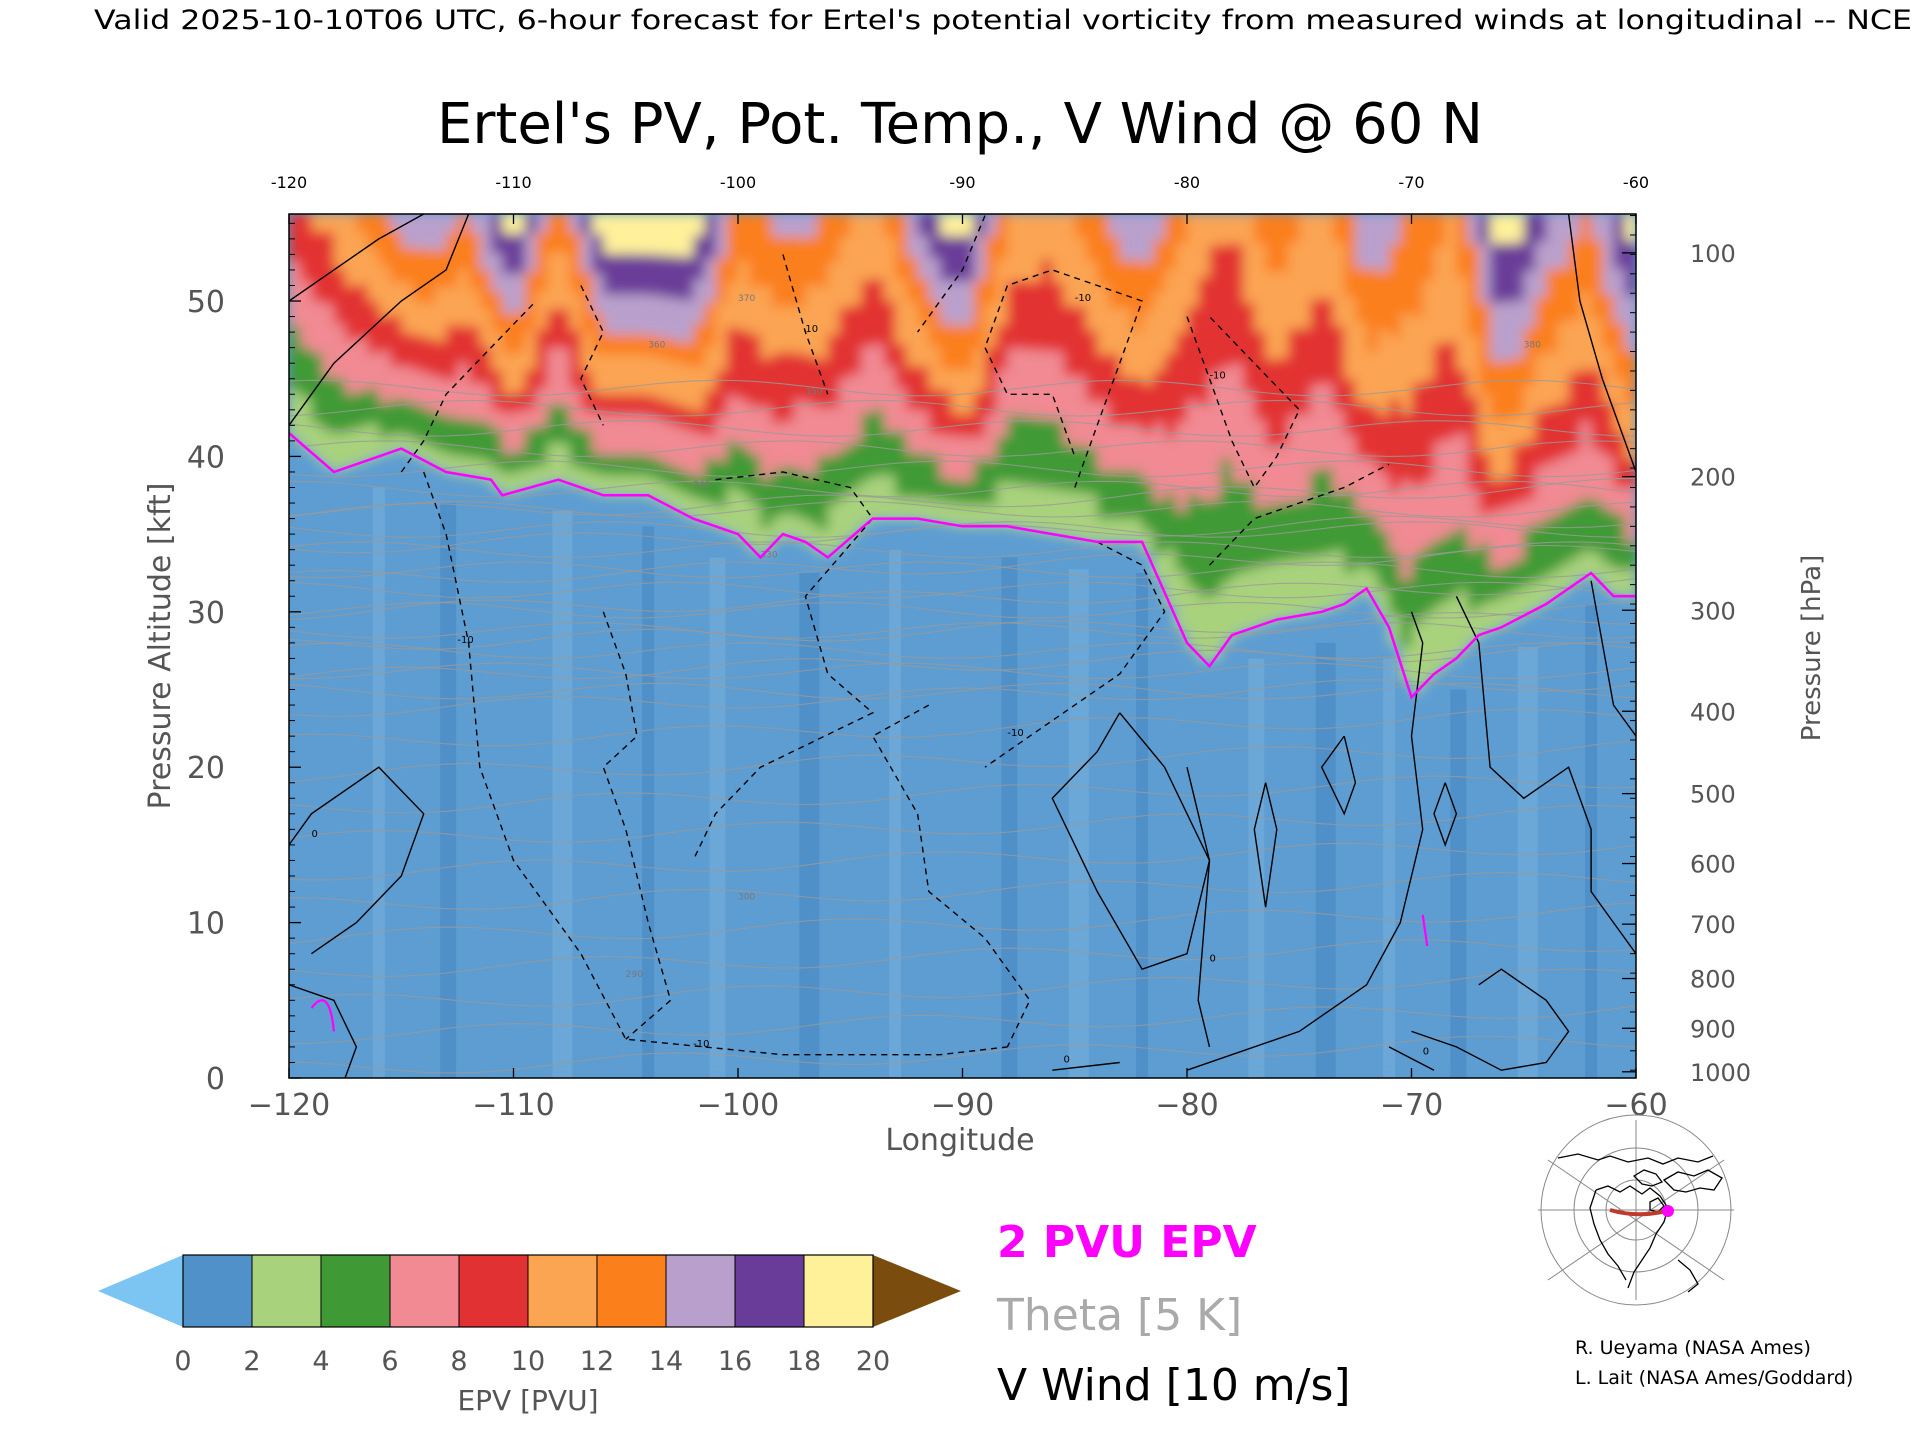 The image size is (1920, 1440). I want to click on troposphere-stripe, so click(1458, 883).